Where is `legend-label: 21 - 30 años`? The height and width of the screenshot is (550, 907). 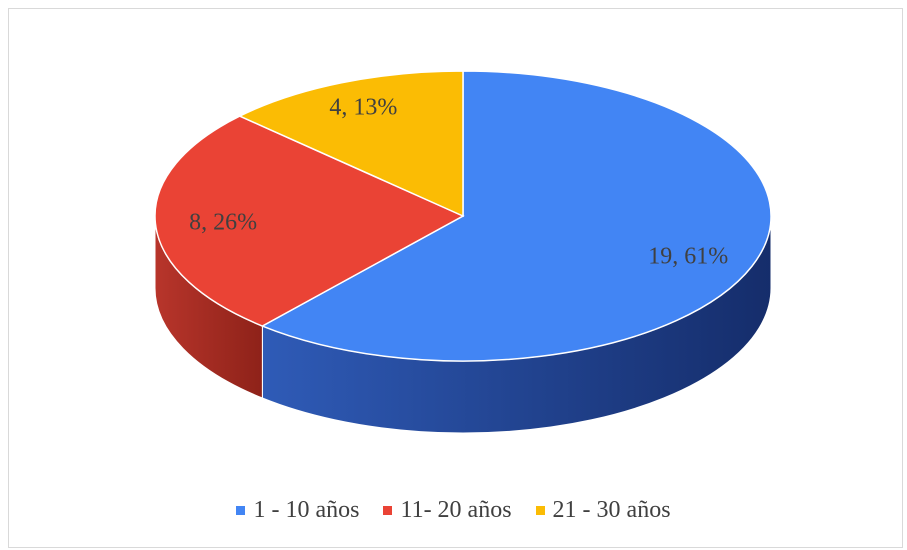 legend-label: 21 - 30 años is located at coordinates (611, 510).